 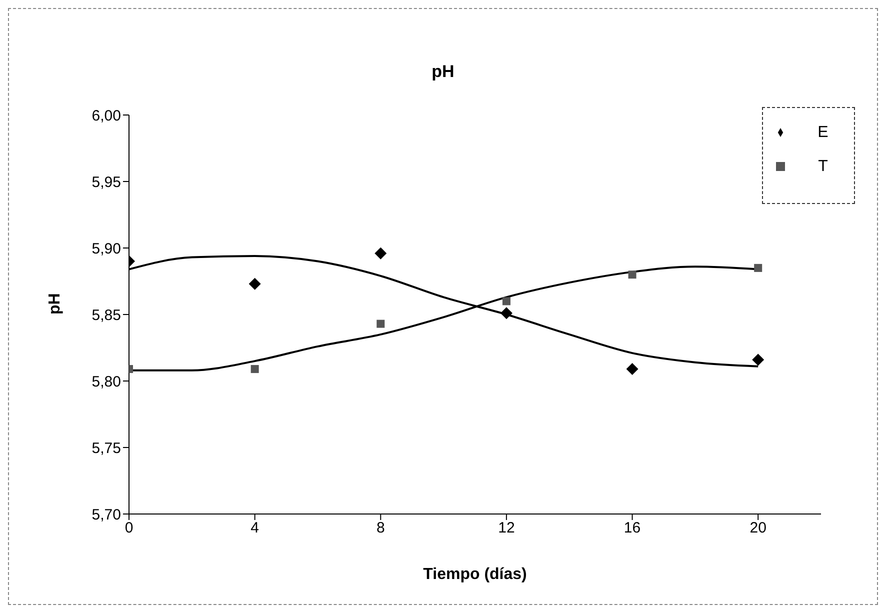 I want to click on legend-label: T, so click(x=823, y=167).